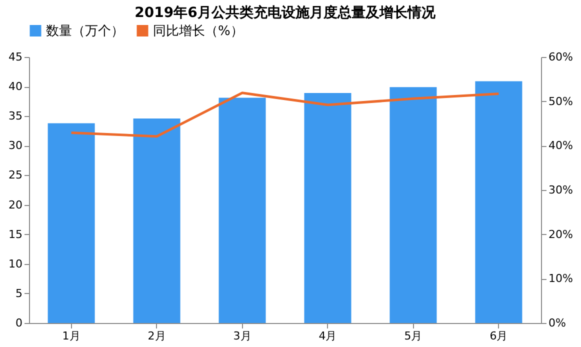 The width and height of the screenshot is (581, 347). I want to click on y2-tick-label: 20%, so click(560, 234).